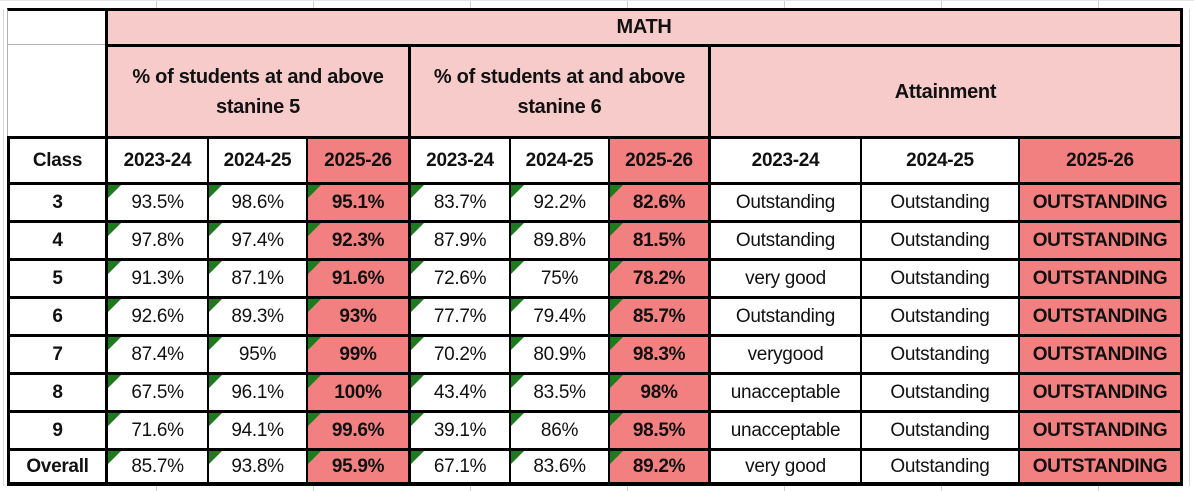 This screenshot has width=1194, height=491. What do you see at coordinates (784, 353) in the screenshot?
I see `cell-attainment-y1: verygood` at bounding box center [784, 353].